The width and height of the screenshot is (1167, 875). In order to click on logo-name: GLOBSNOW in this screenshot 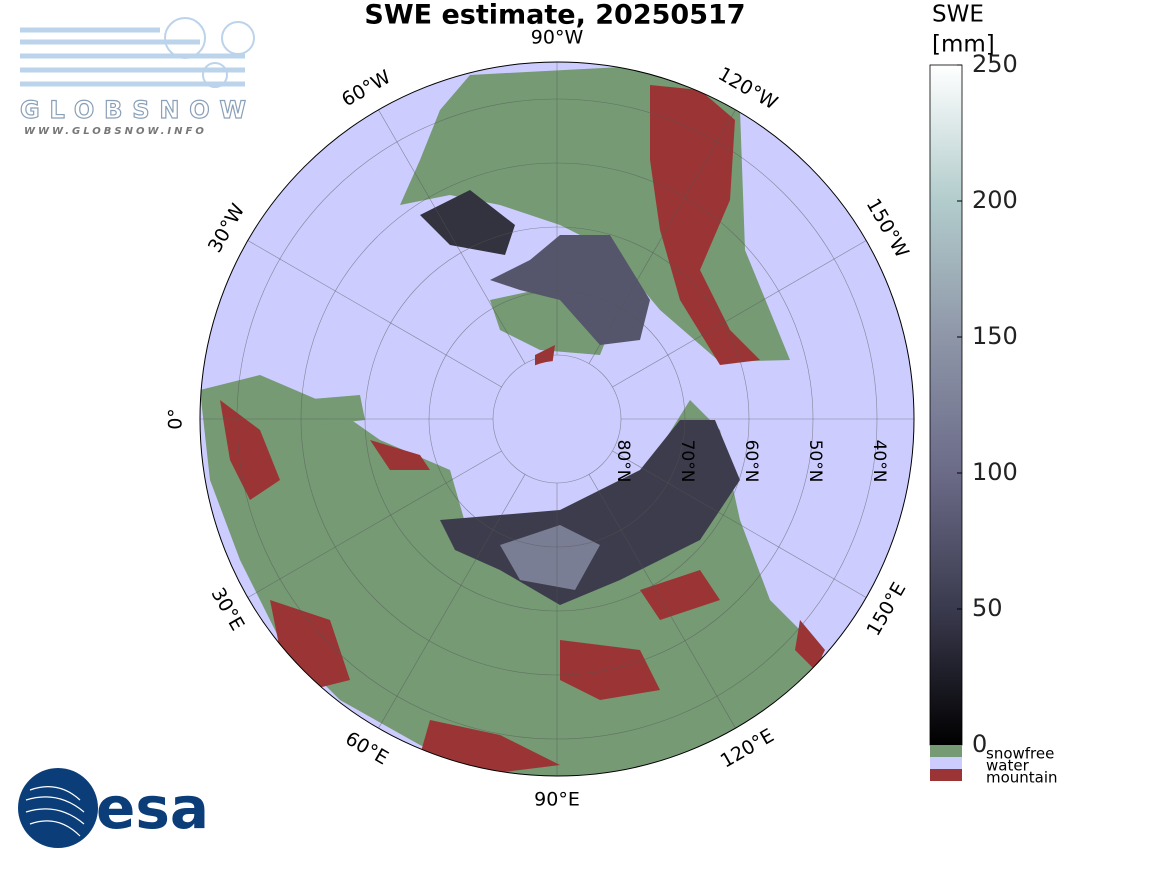, I will do `click(135, 110)`.